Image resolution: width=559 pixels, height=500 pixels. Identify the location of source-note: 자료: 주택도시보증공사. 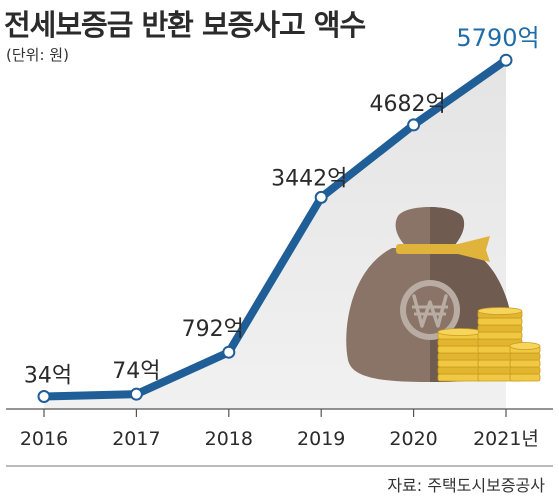
(466, 485).